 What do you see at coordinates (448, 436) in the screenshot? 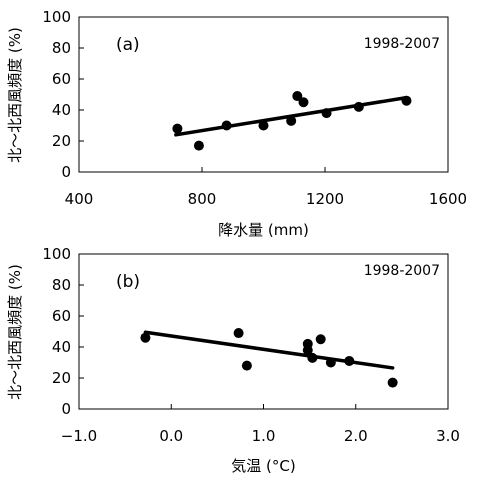
I see `x-tick-label: 3.0` at bounding box center [448, 436].